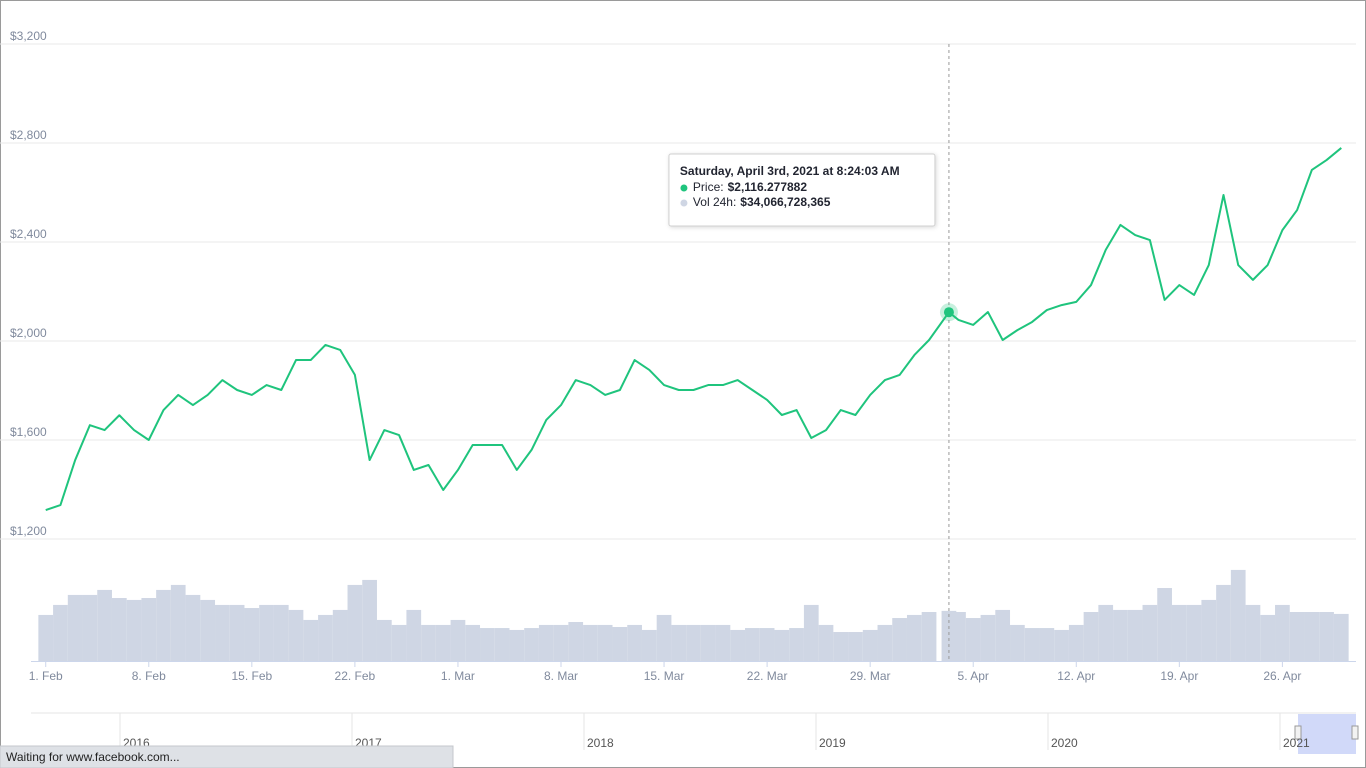 Image resolution: width=1366 pixels, height=768 pixels. I want to click on navigator-selection, so click(1327, 734).